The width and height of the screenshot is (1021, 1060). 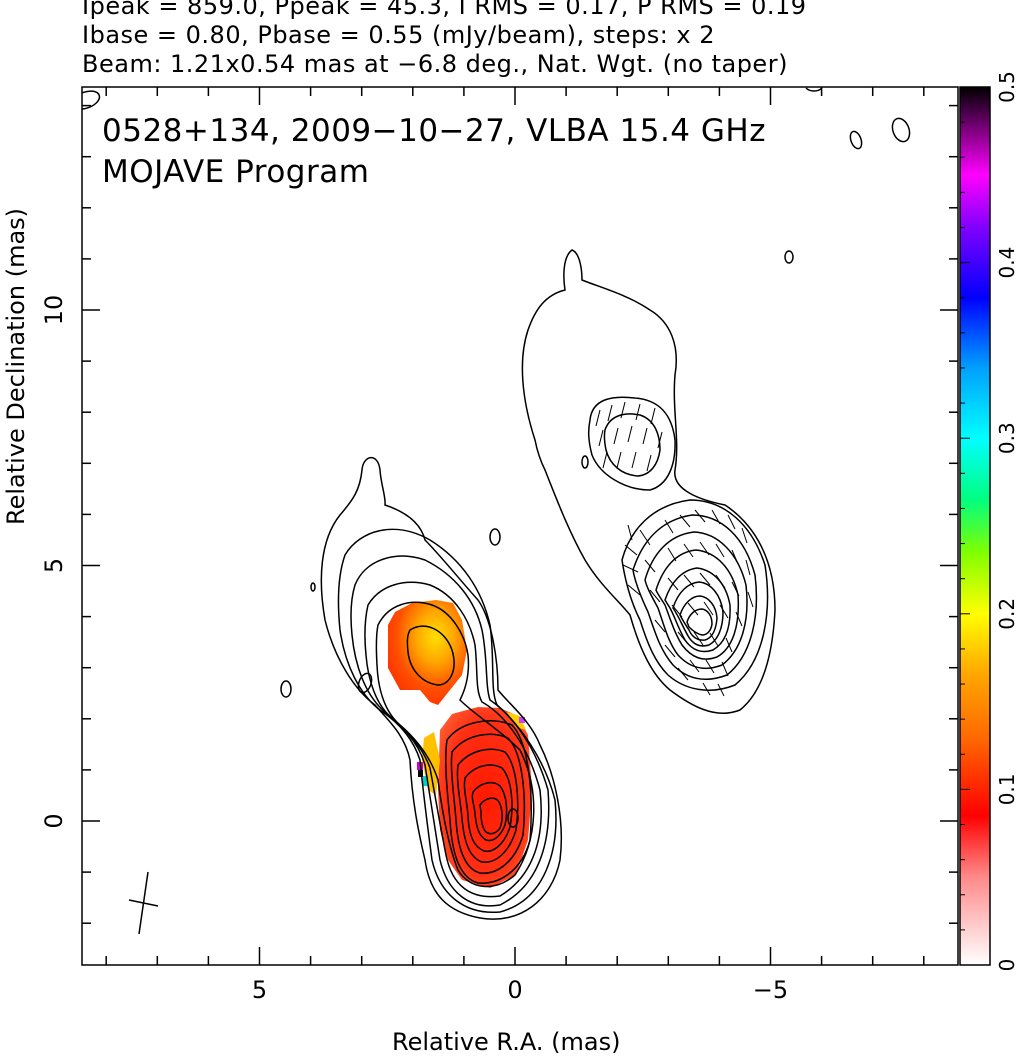 I want to click on polarization-vectors, so click(x=674, y=549).